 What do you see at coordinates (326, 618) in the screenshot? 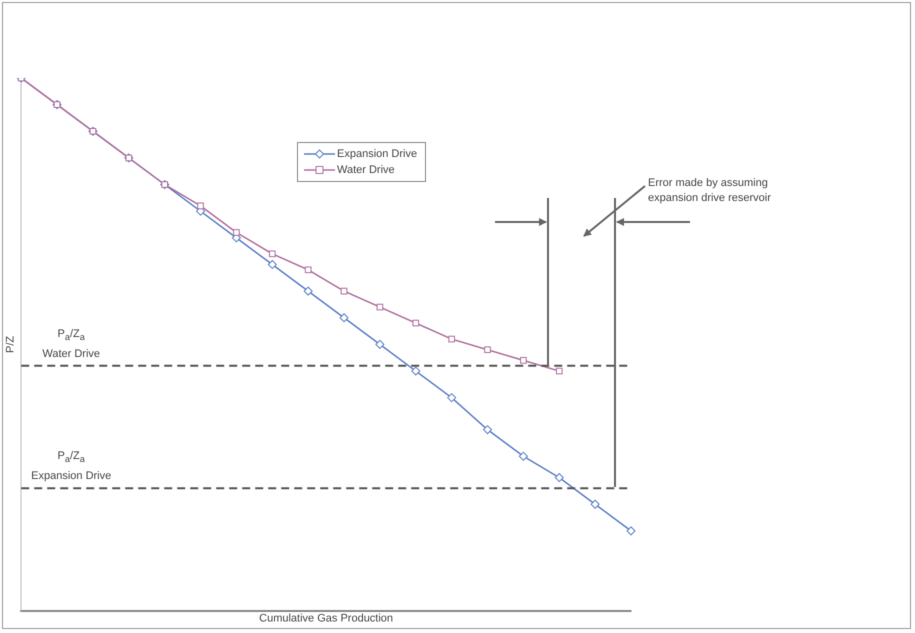
I see `x-axis-title: Cumulative Gas Production` at bounding box center [326, 618].